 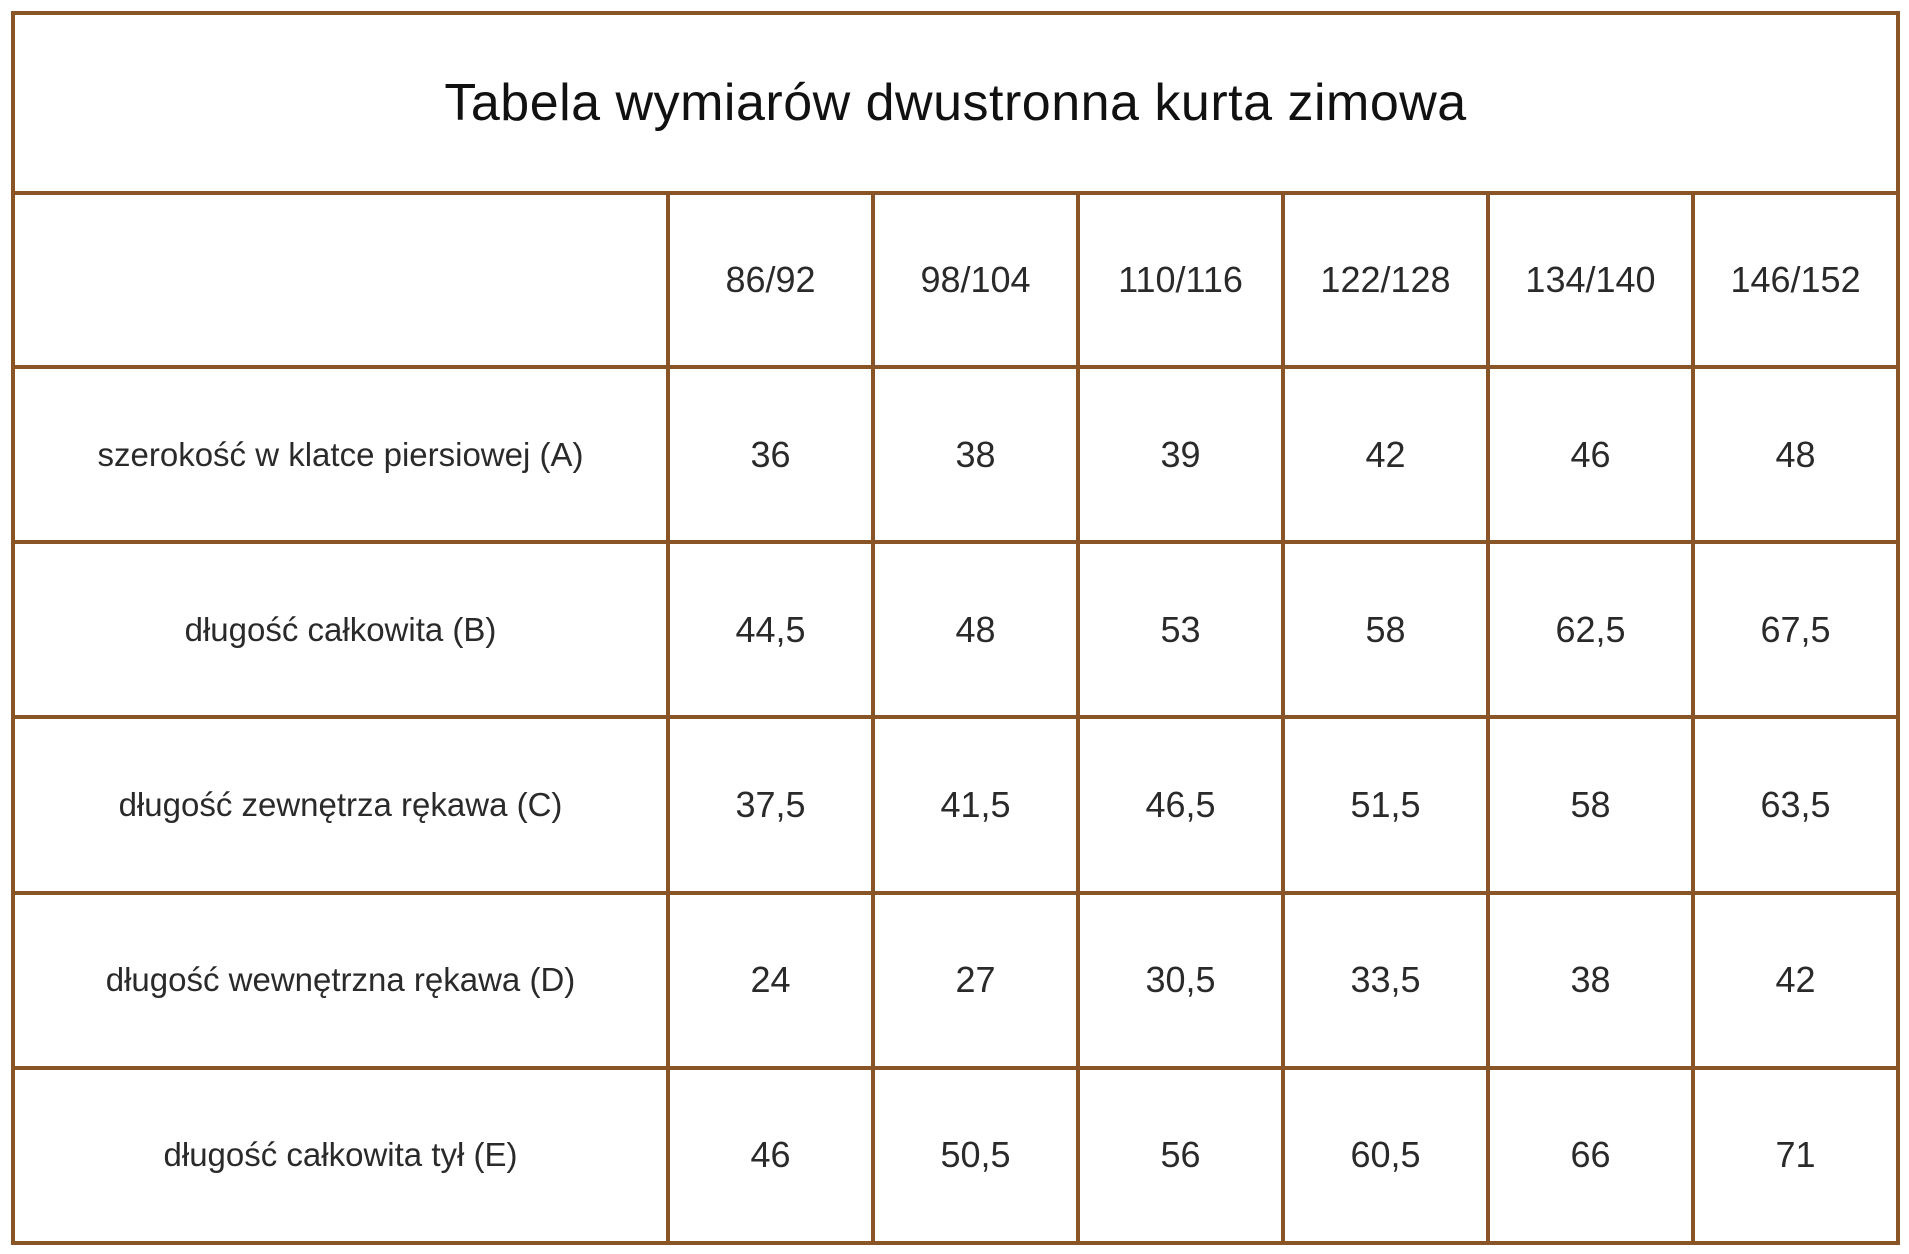 What do you see at coordinates (770, 805) in the screenshot?
I see `table-cell: 37,5` at bounding box center [770, 805].